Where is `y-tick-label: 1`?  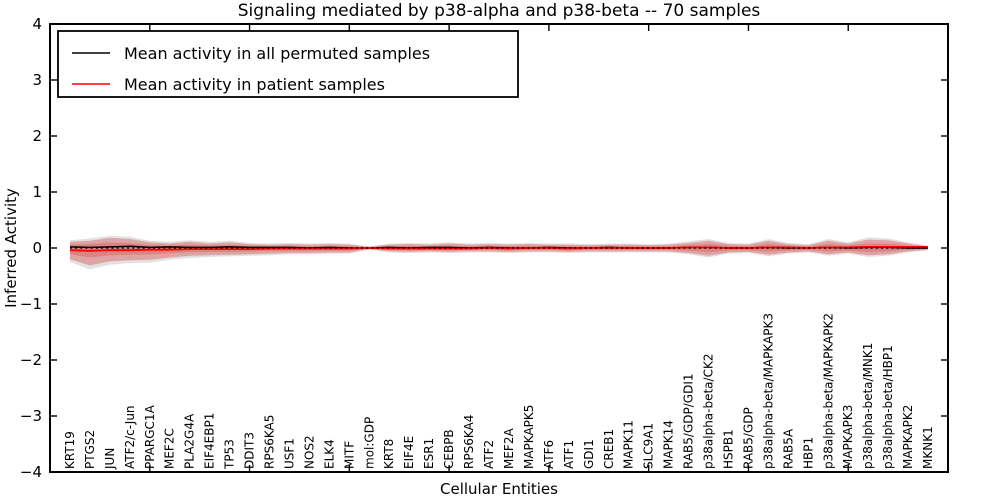 y-tick-label: 1 is located at coordinates (37, 192).